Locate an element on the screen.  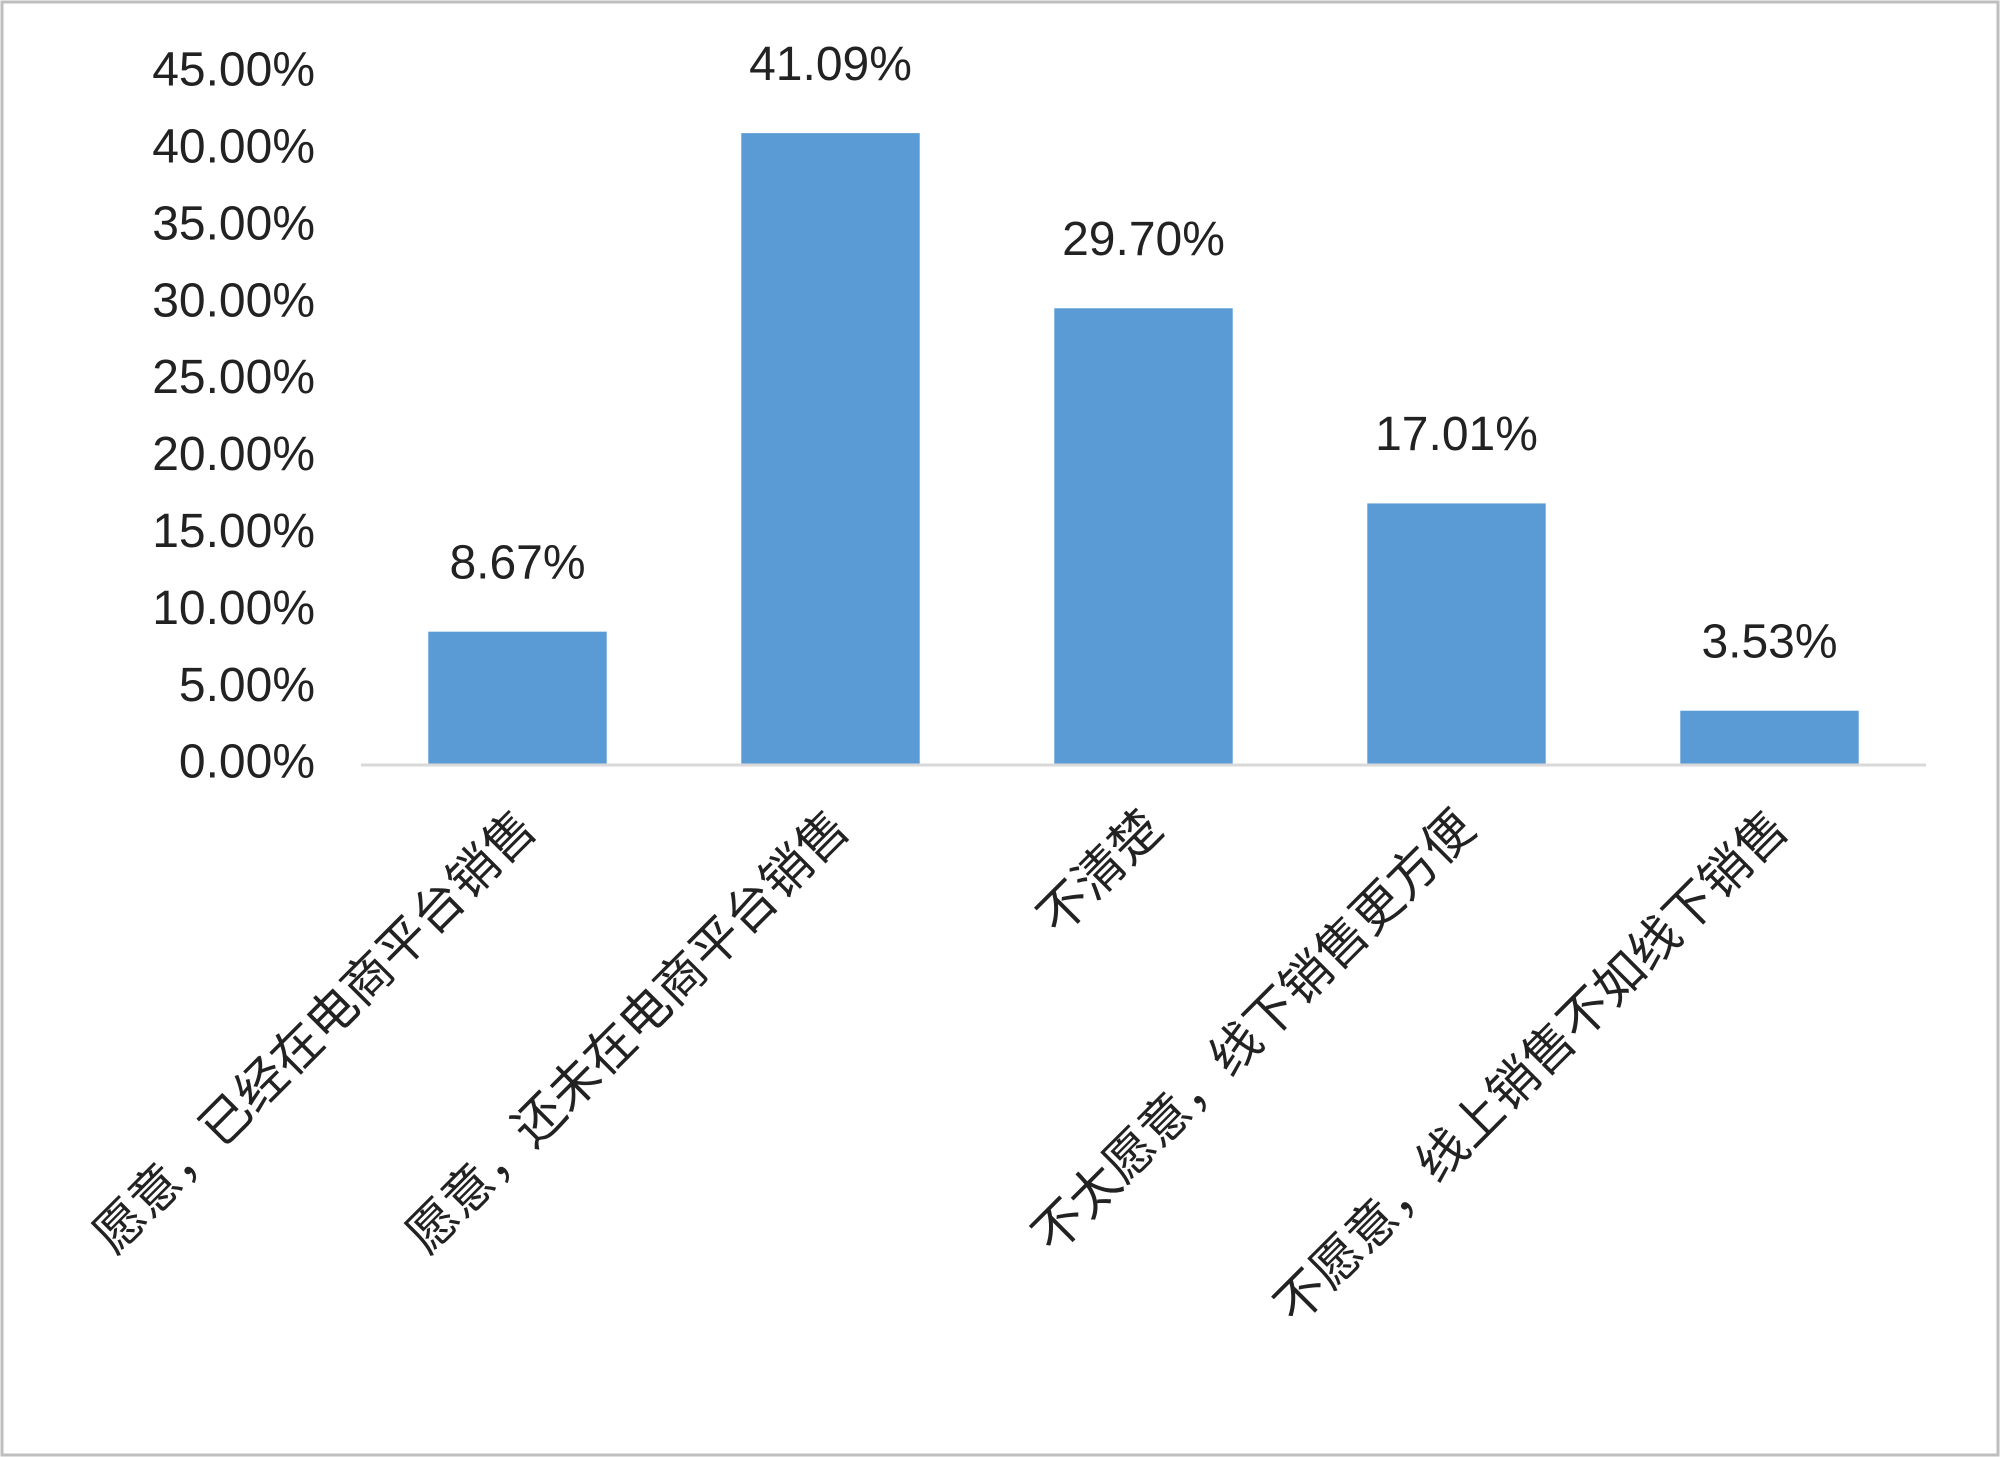
y-tick-label: 40.00% is located at coordinates (233, 147).